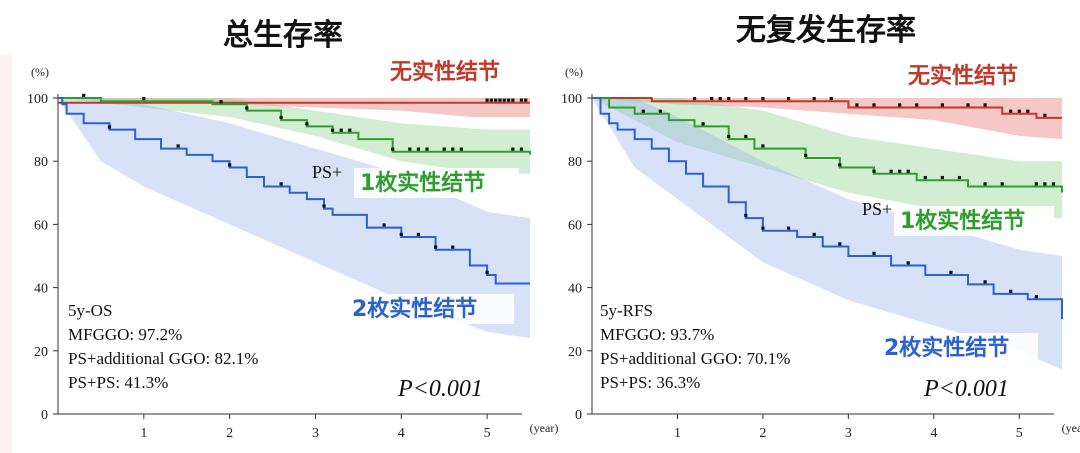 The height and width of the screenshot is (453, 1080). Describe the element at coordinates (626, 310) in the screenshot. I see `stat-line: 5y-RFS` at that location.